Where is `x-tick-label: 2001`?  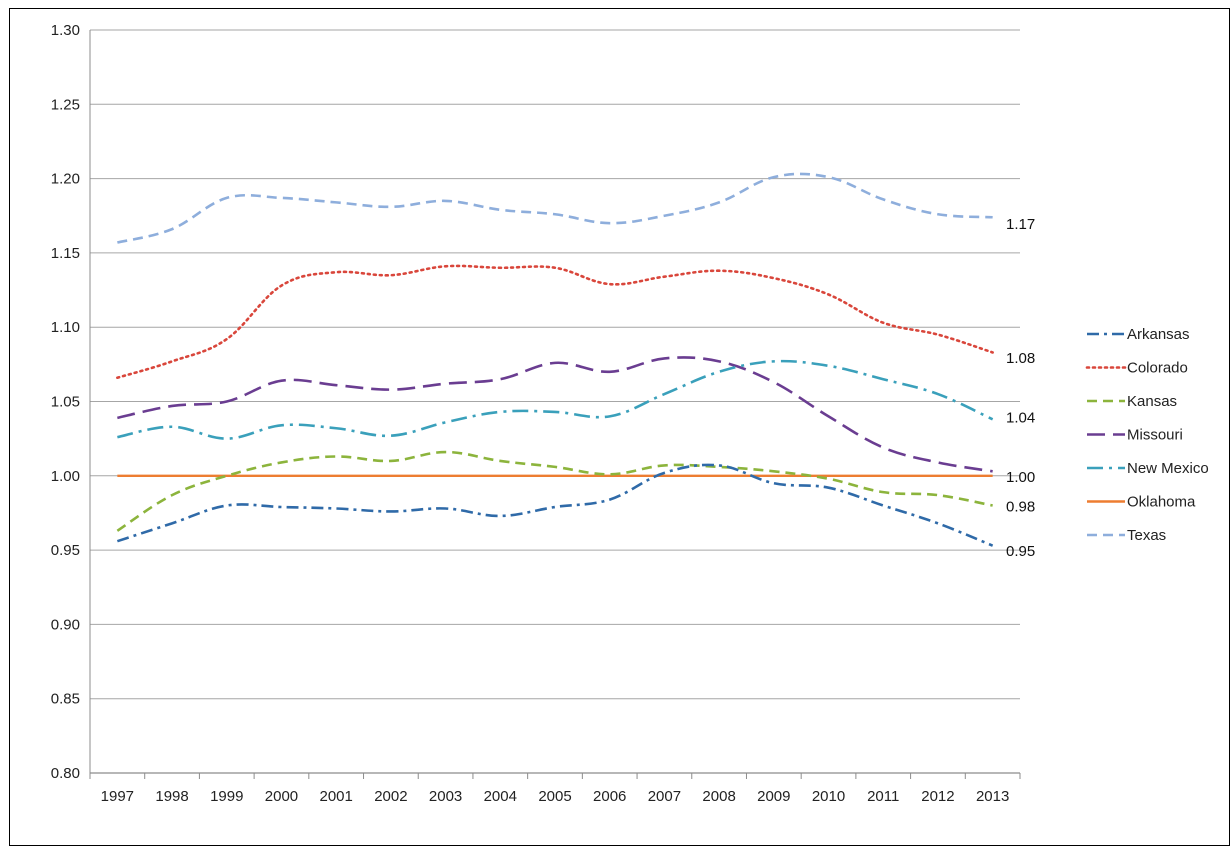
x-tick-label: 2001 is located at coordinates (335, 796).